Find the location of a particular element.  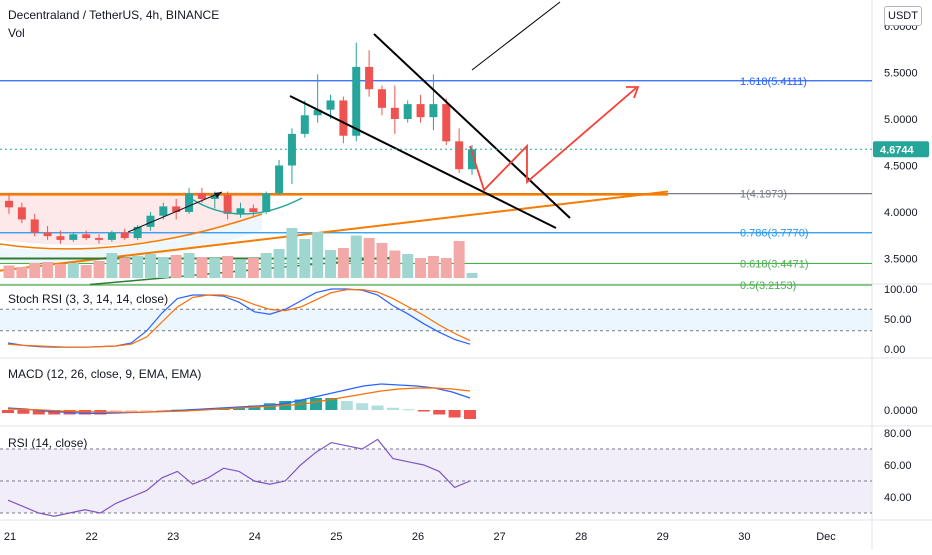

volume-legend: Vol is located at coordinates (16, 33).